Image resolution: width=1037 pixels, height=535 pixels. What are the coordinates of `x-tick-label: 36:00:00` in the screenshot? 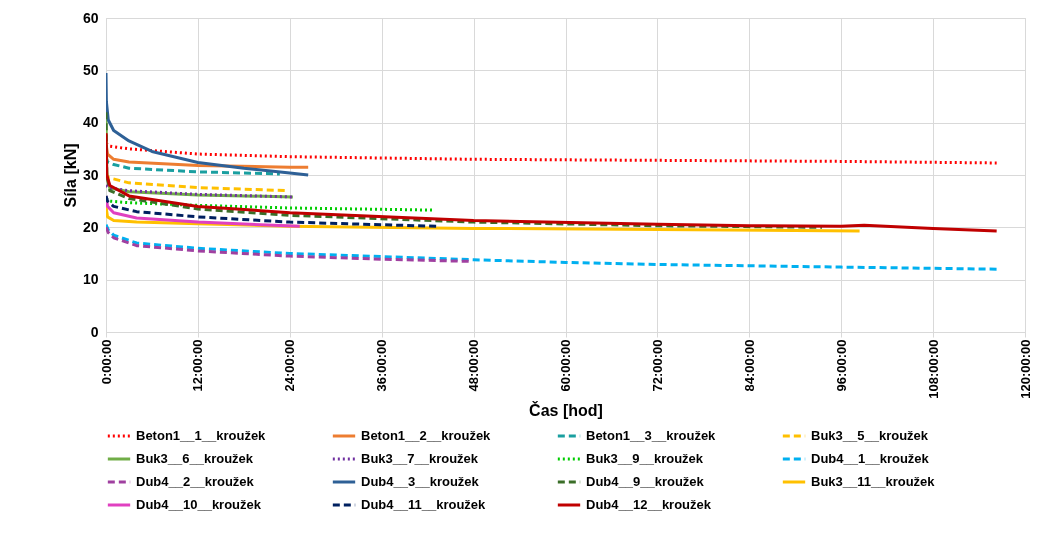 It's located at (382, 365).